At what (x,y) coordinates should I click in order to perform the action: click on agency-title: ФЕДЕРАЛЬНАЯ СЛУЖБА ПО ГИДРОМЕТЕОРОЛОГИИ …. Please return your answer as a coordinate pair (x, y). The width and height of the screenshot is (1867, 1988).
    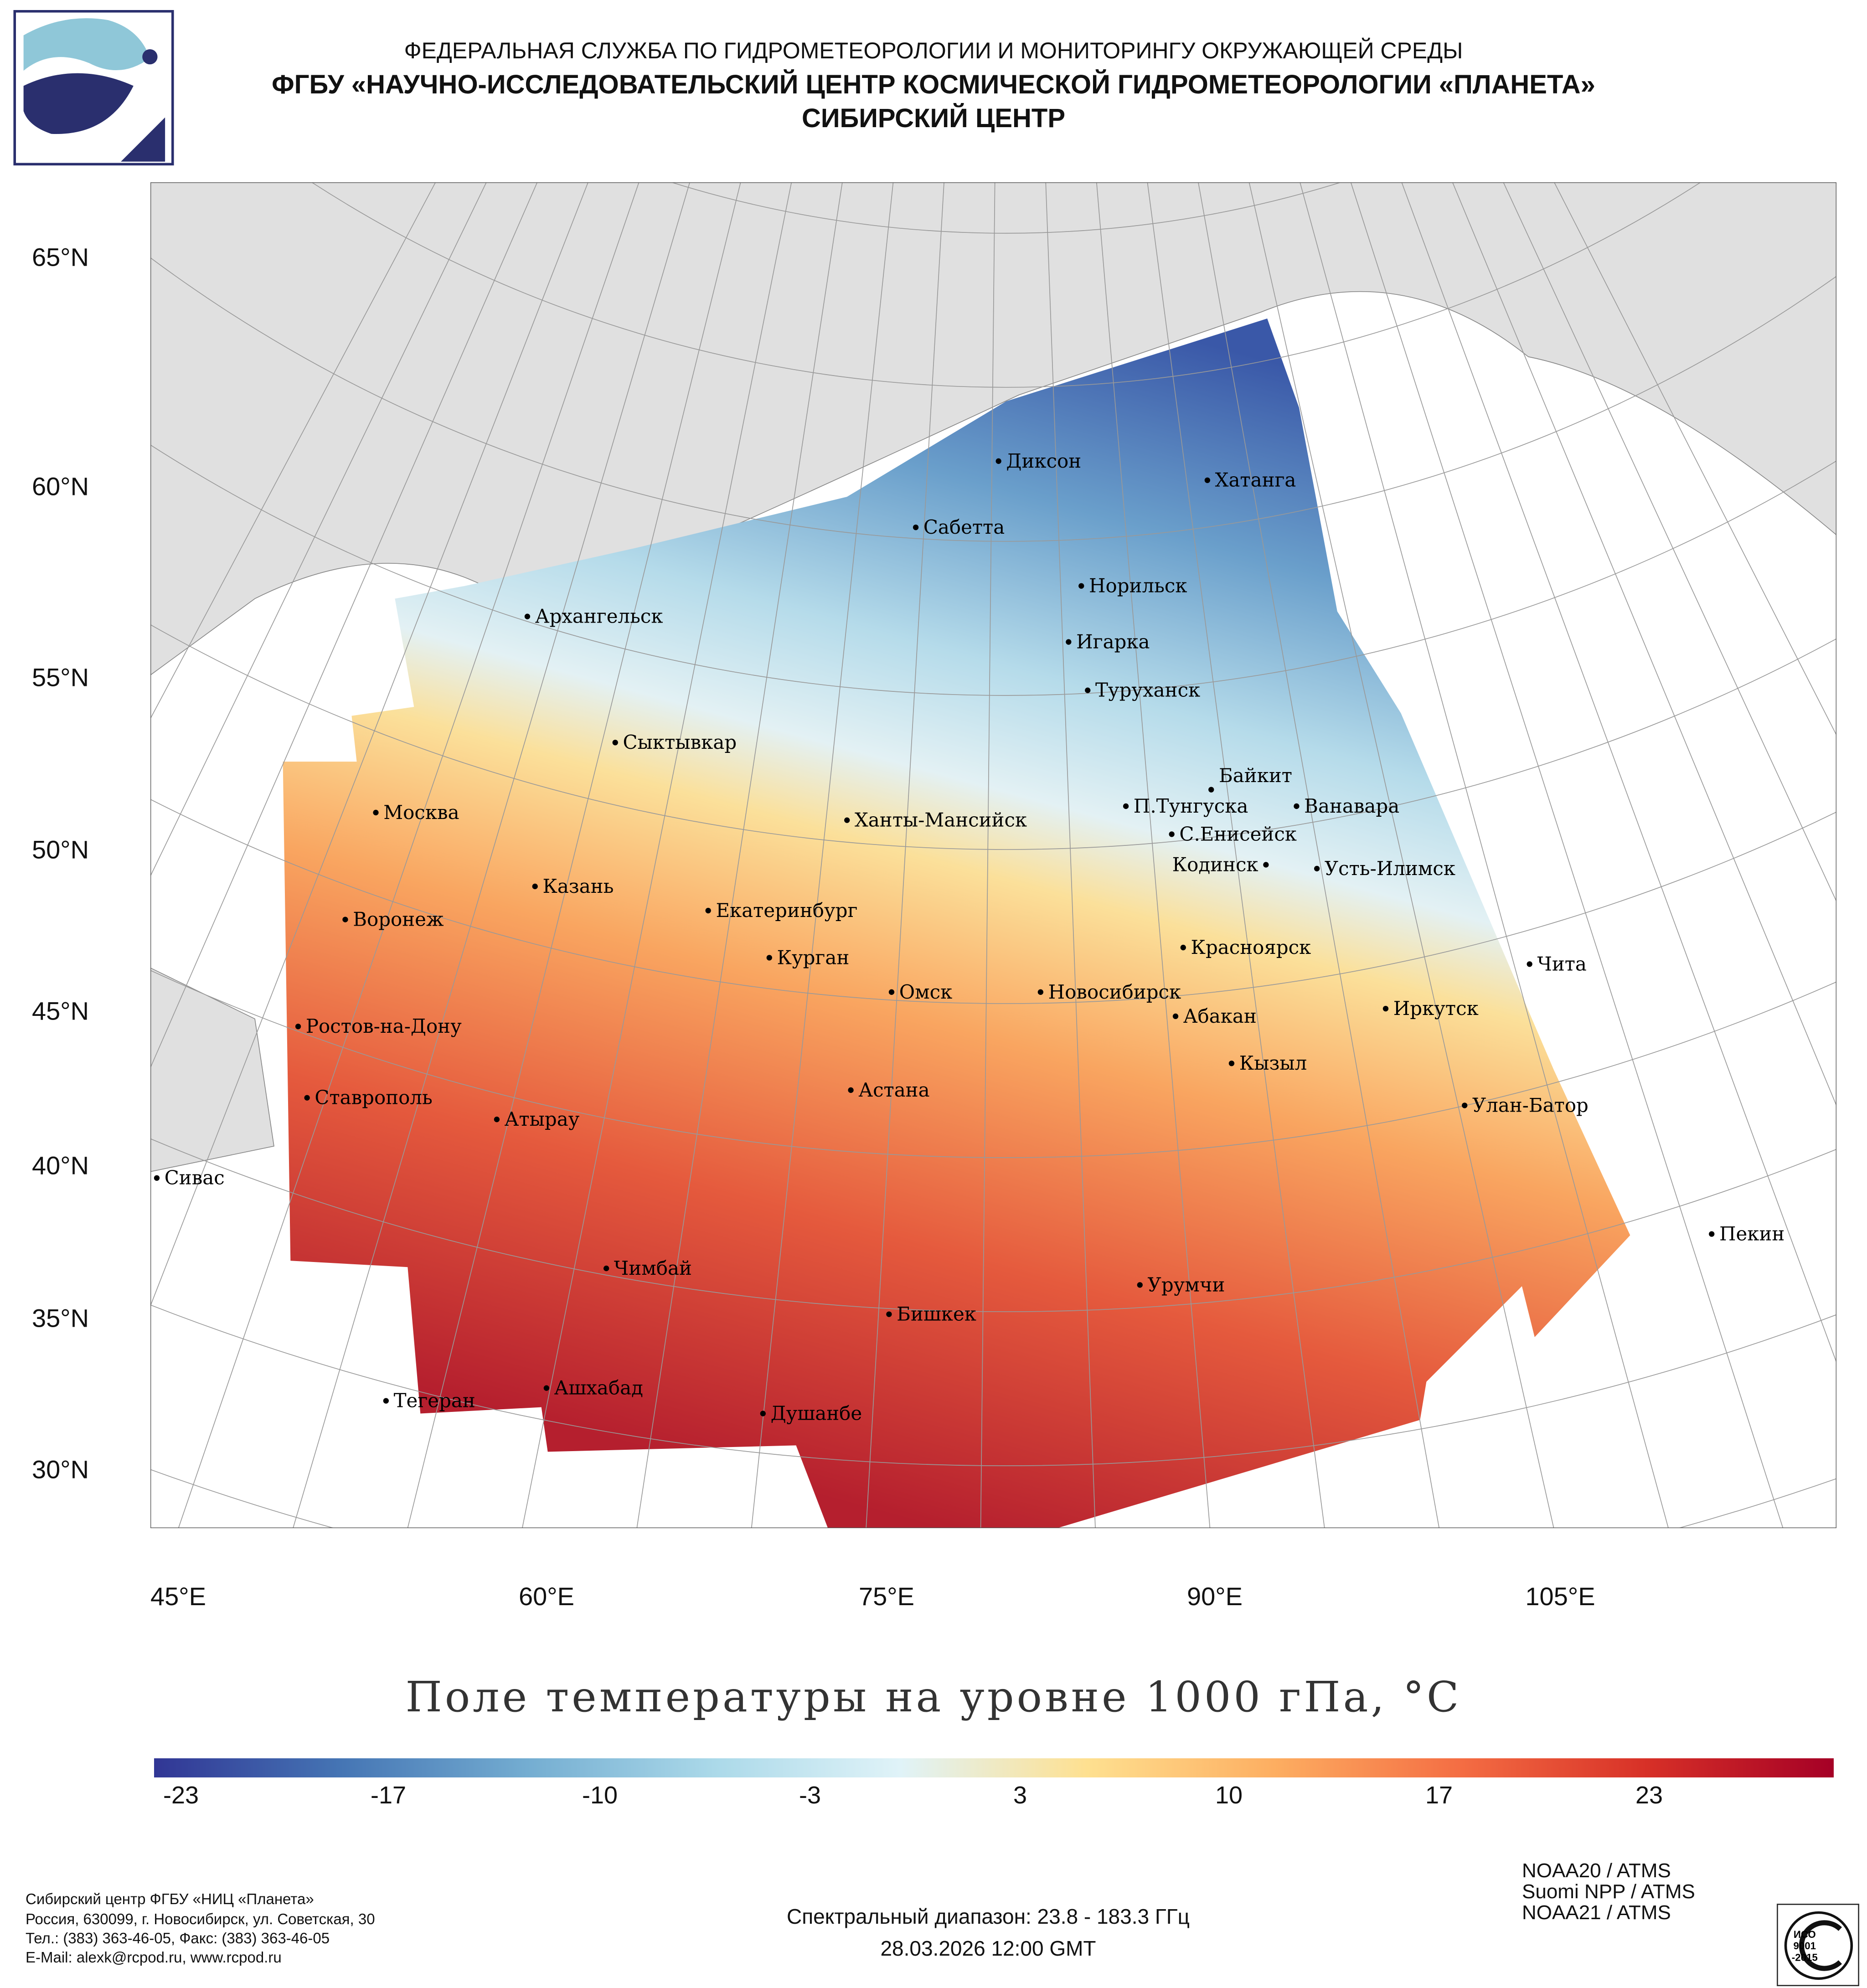
    Looking at the image, I should click on (933, 51).